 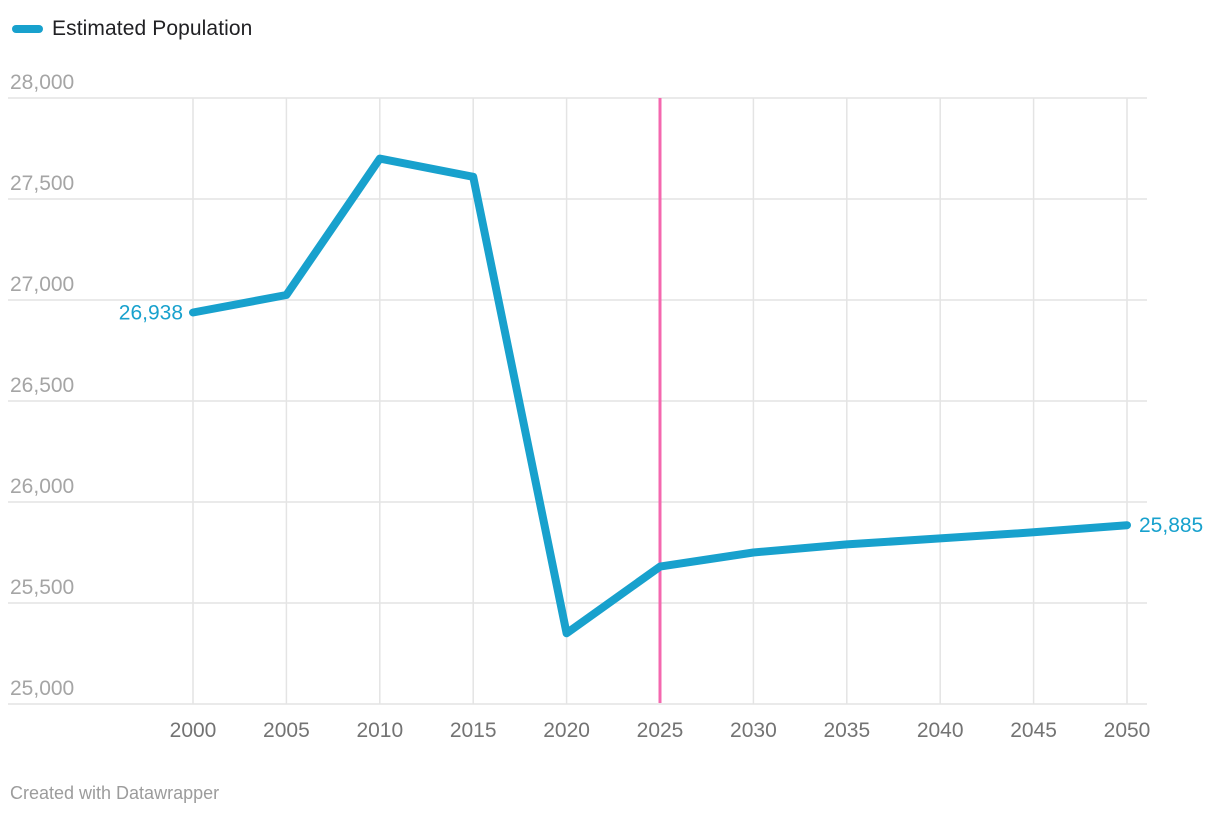 I want to click on x-axis-tick-label: 2040, so click(x=940, y=730).